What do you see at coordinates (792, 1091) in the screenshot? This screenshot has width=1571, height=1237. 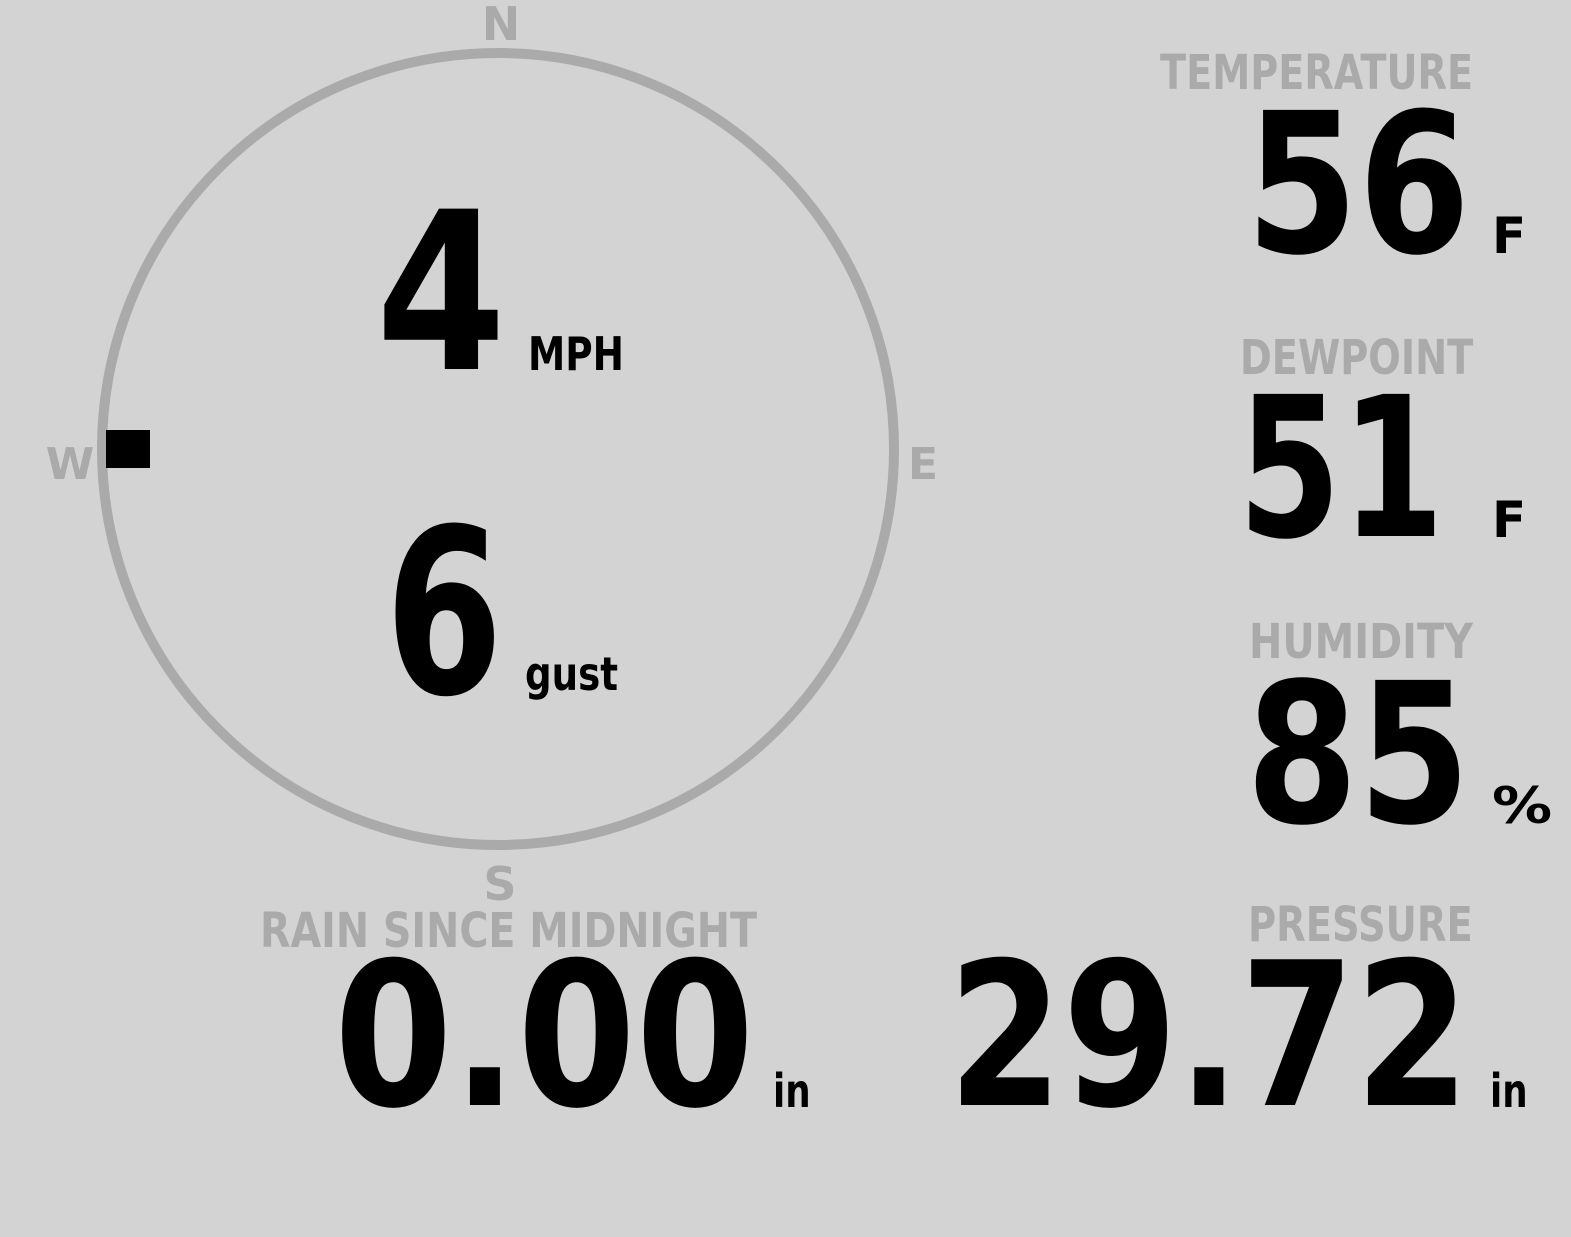 I see `rain-unit: in` at bounding box center [792, 1091].